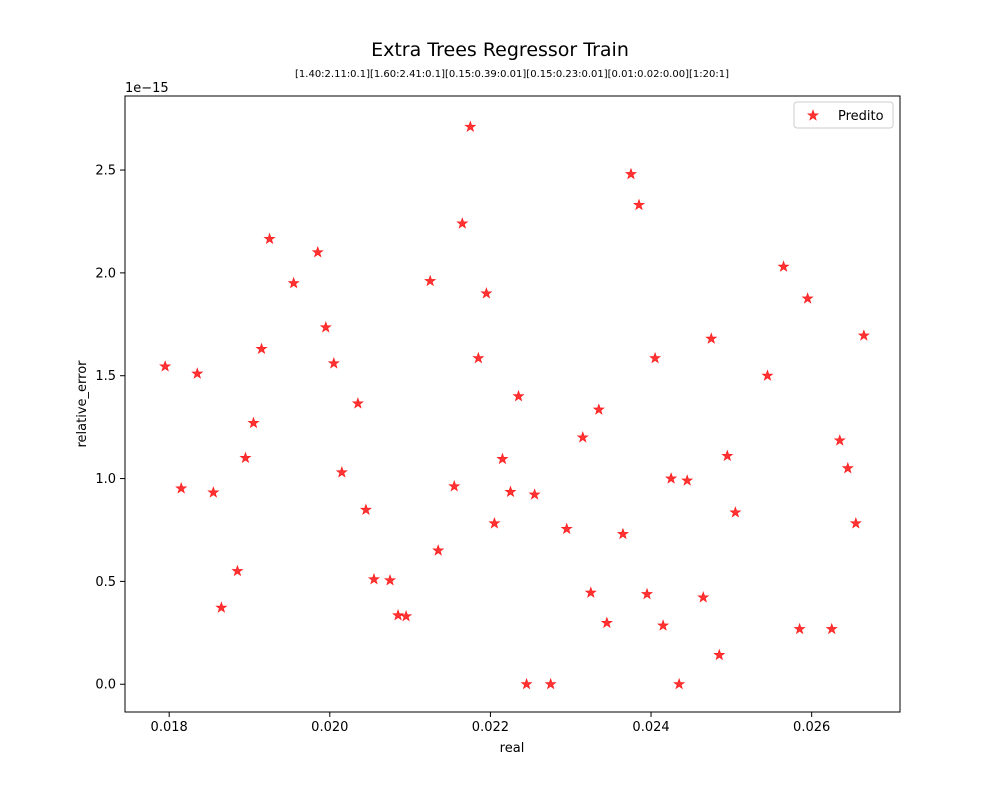  Describe the element at coordinates (500, 50) in the screenshot. I see `chart-title: Extra Trees Regressor Train` at that location.